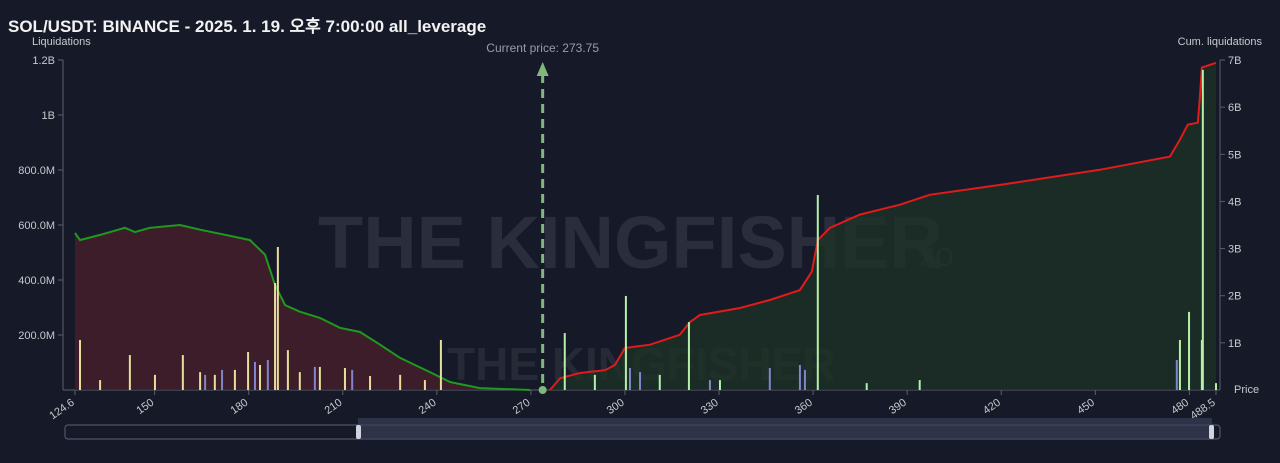 The width and height of the screenshot is (1280, 463). I want to click on y-tick-label: 1B, so click(48, 116).